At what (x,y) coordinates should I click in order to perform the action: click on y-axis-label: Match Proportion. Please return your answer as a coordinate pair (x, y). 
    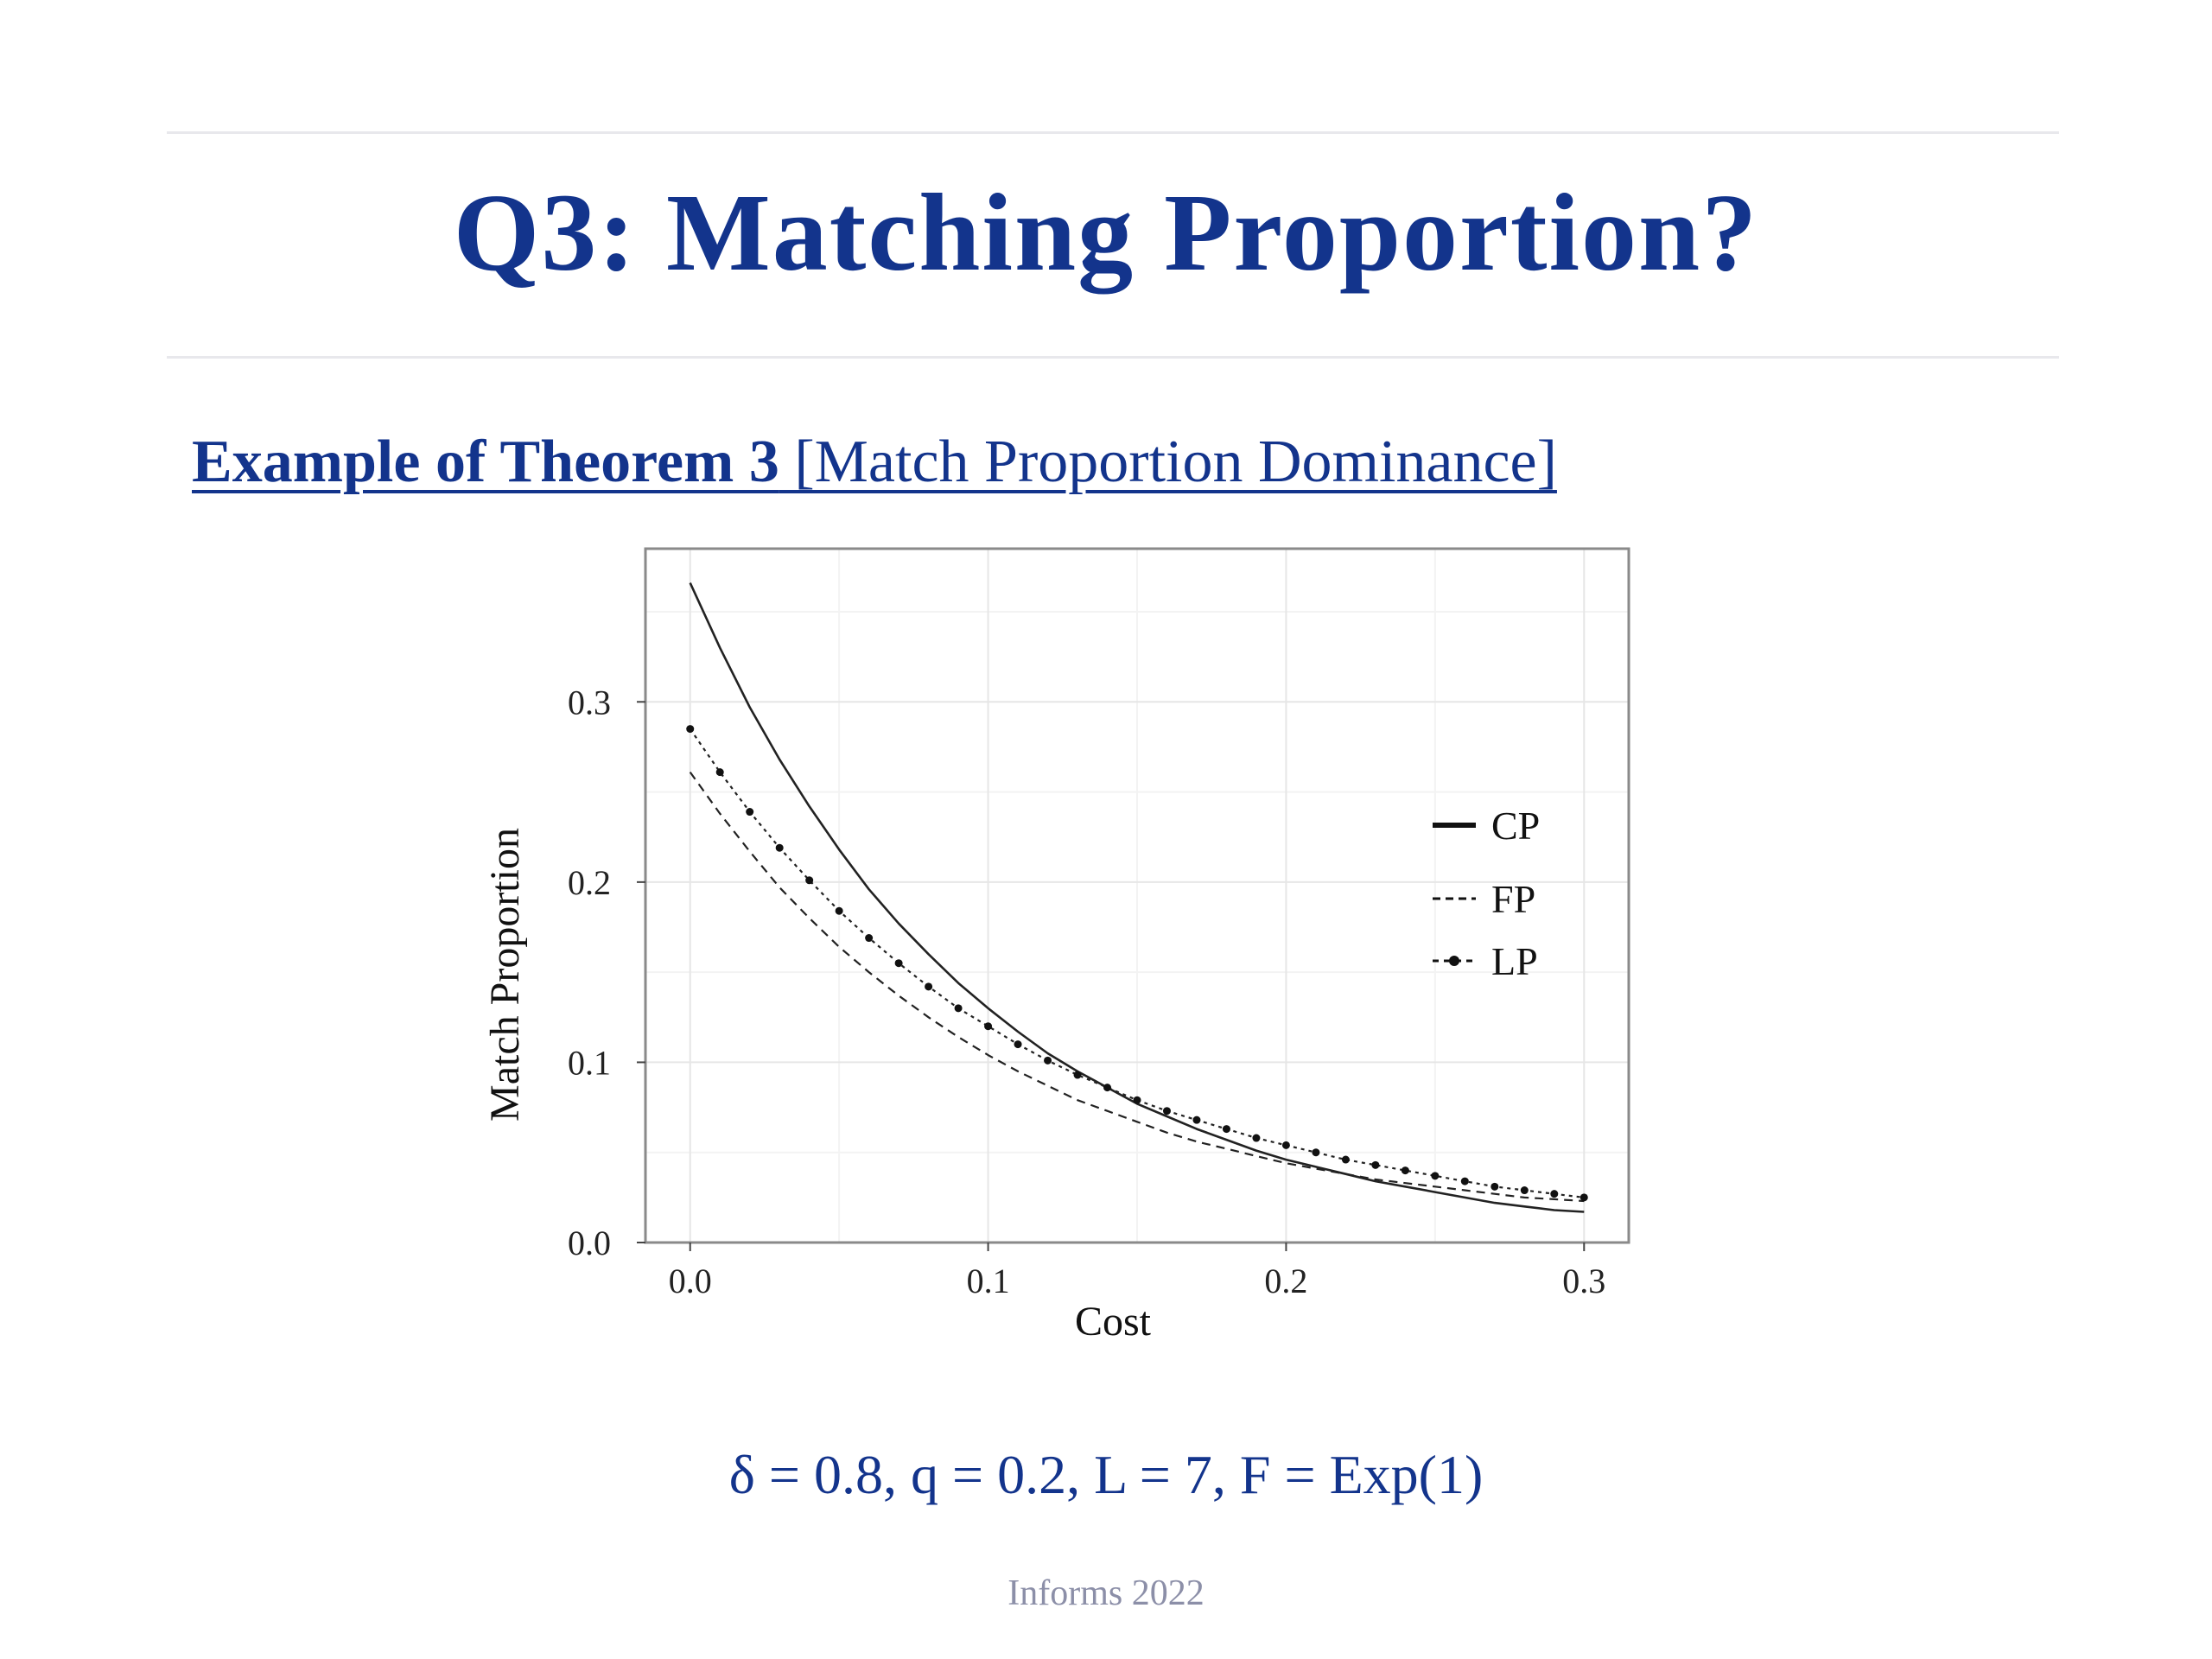
    Looking at the image, I should click on (505, 975).